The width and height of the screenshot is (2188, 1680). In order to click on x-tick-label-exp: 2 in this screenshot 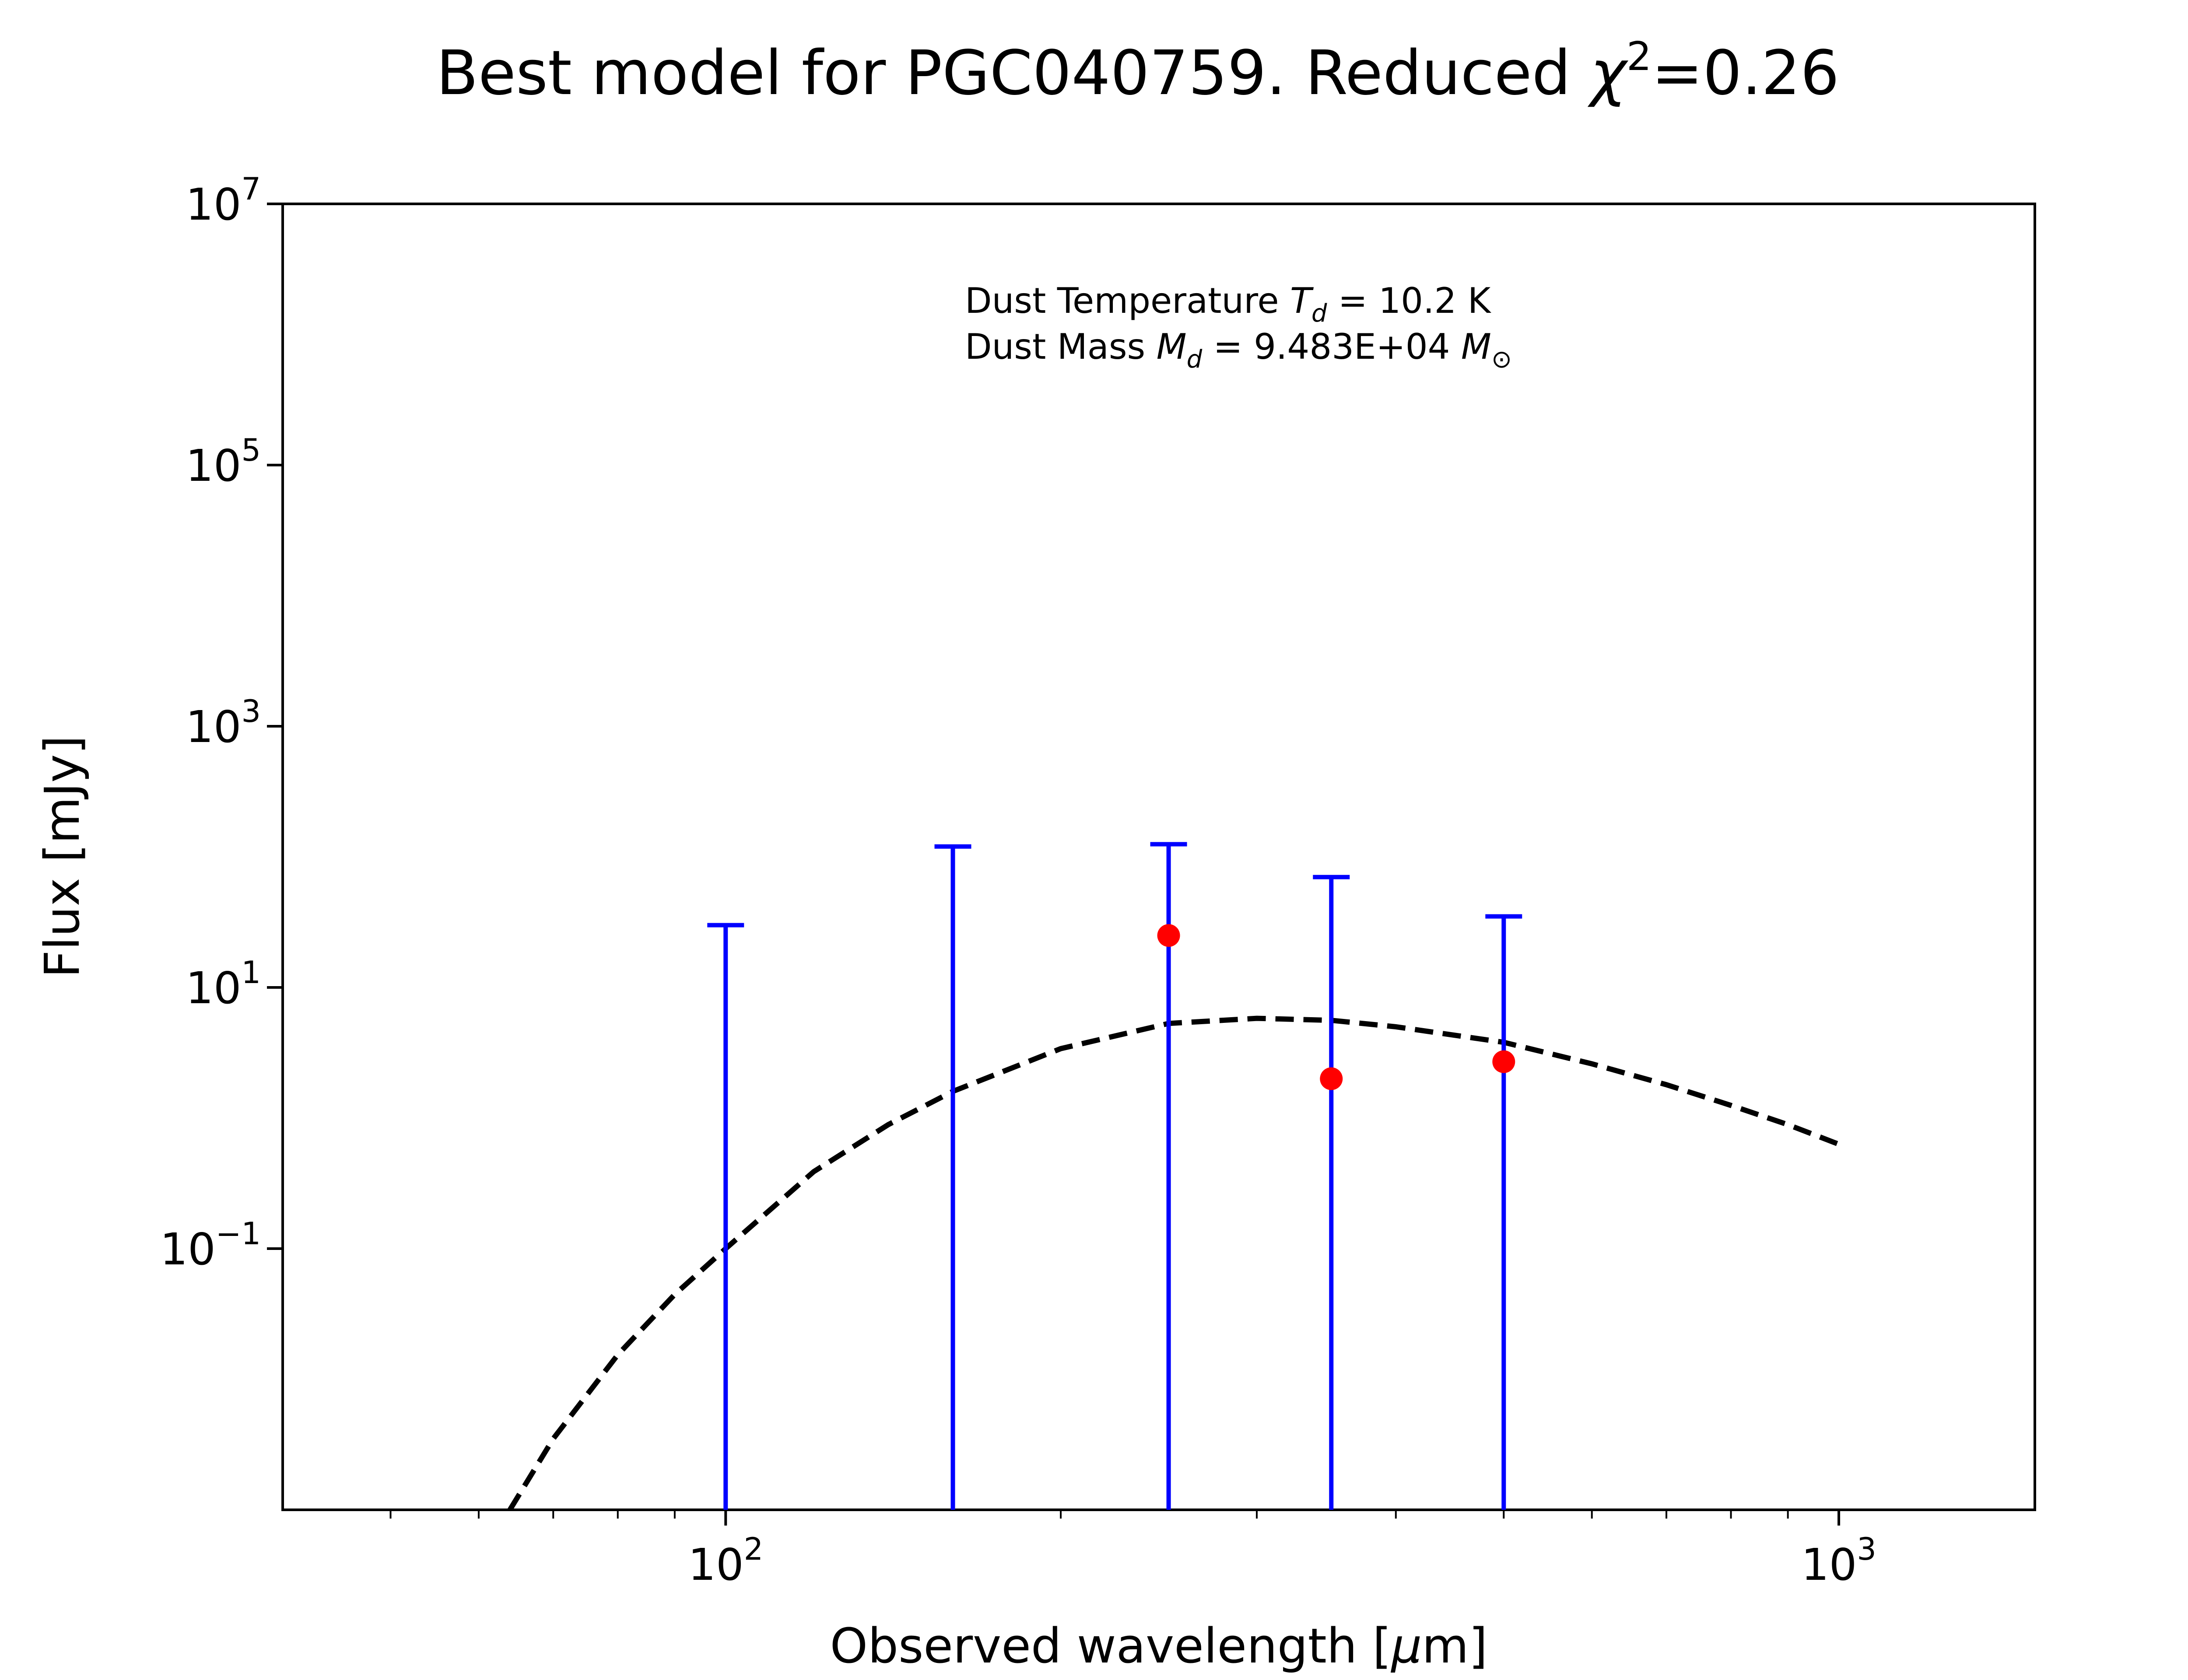, I will do `click(754, 1549)`.